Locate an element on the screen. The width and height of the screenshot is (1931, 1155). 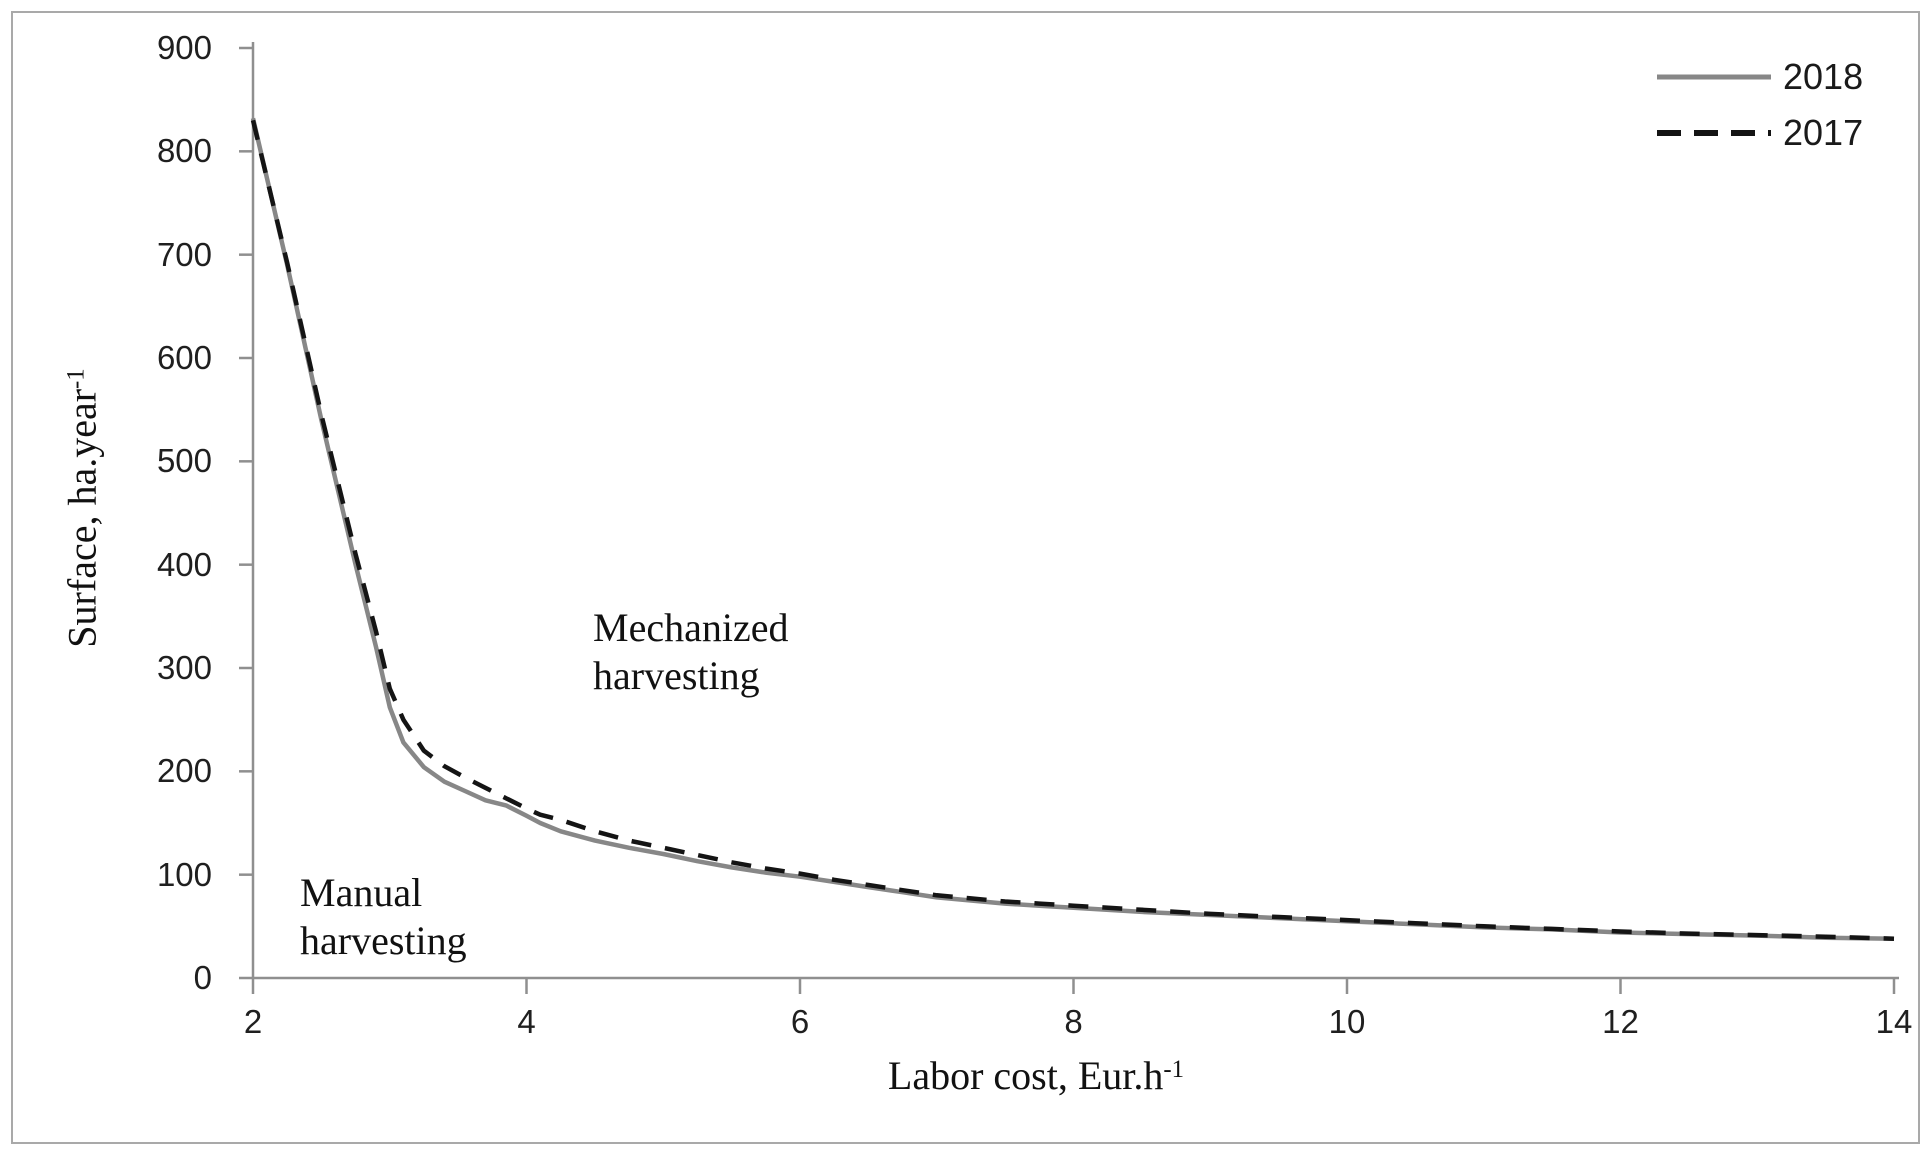
x-tick-label: 4 is located at coordinates (526, 1021).